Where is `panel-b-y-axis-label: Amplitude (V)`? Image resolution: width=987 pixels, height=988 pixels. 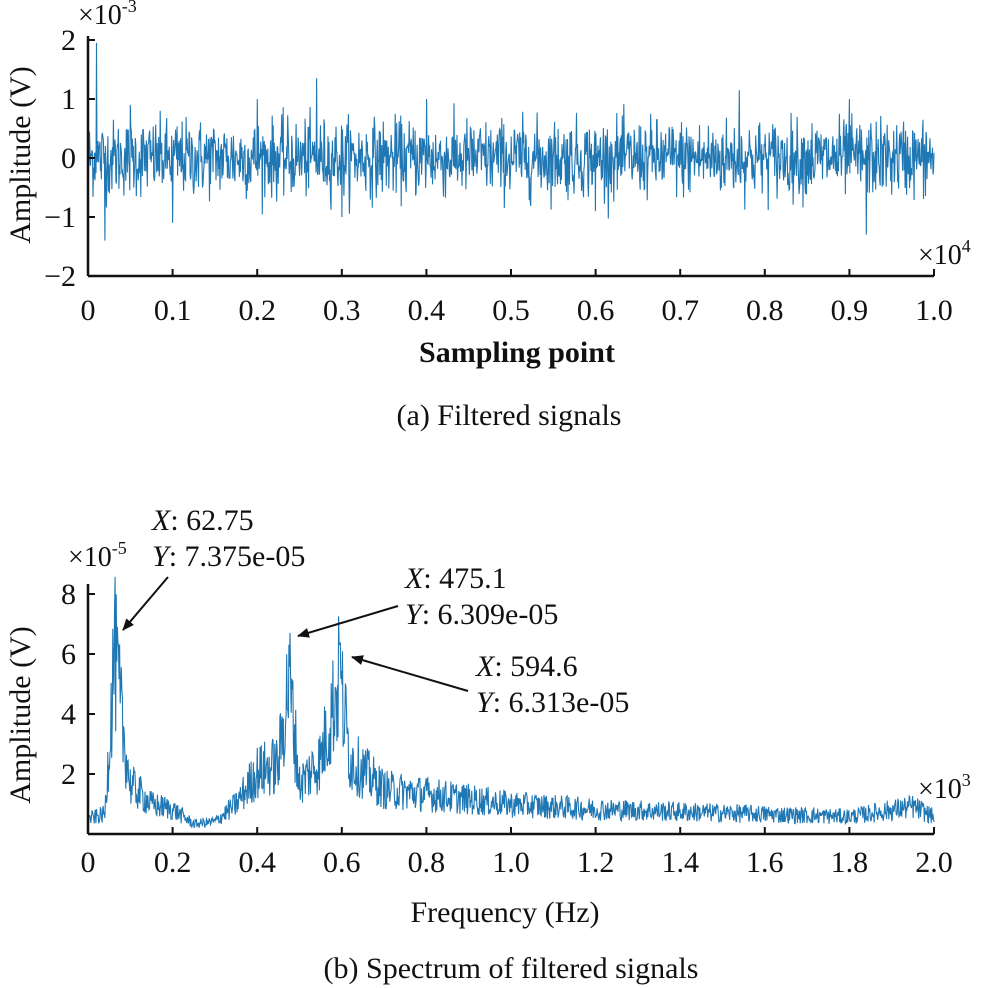 panel-b-y-axis-label: Amplitude (V) is located at coordinates (20, 714).